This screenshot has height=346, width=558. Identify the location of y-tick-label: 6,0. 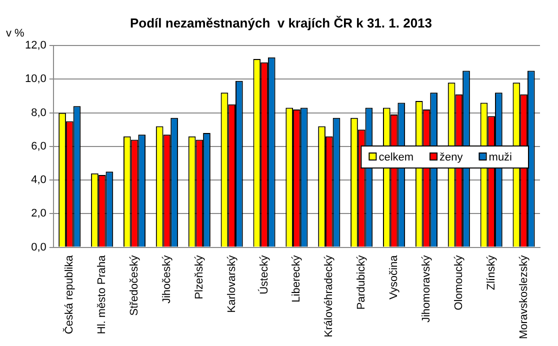
(38, 146).